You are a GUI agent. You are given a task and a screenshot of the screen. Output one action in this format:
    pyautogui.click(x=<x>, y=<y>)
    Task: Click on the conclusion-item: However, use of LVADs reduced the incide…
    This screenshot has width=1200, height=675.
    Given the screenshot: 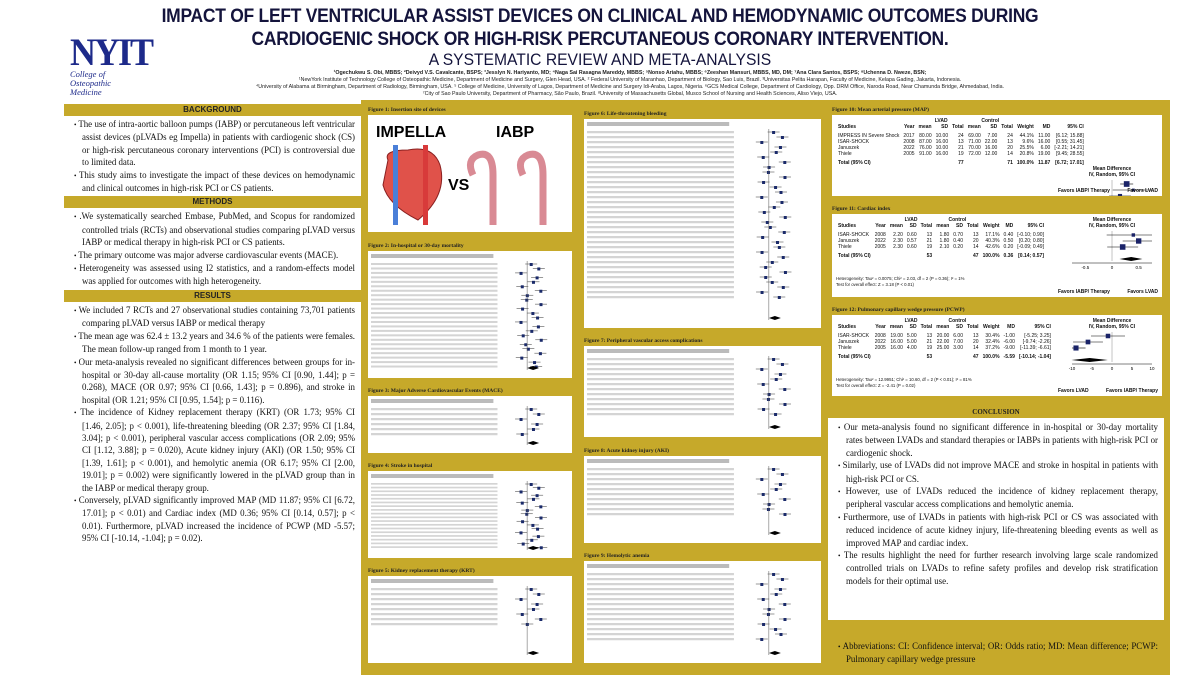 What is the action you would take?
    pyautogui.click(x=997, y=498)
    